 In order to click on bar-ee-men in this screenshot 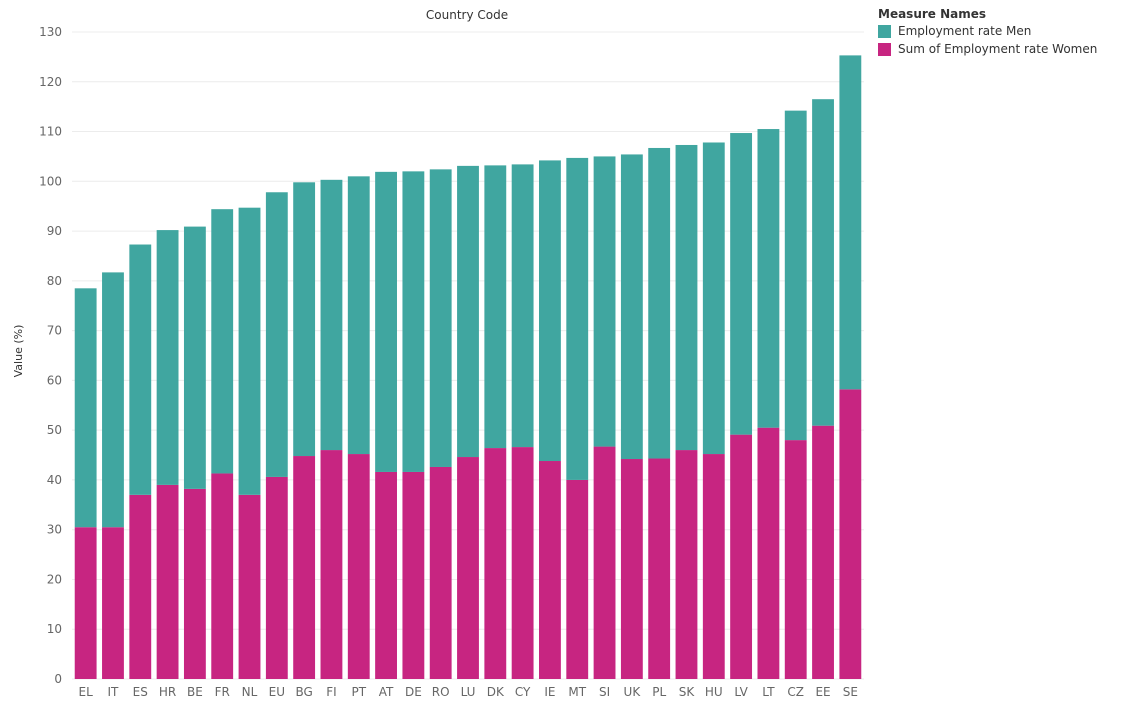, I will do `click(823, 262)`.